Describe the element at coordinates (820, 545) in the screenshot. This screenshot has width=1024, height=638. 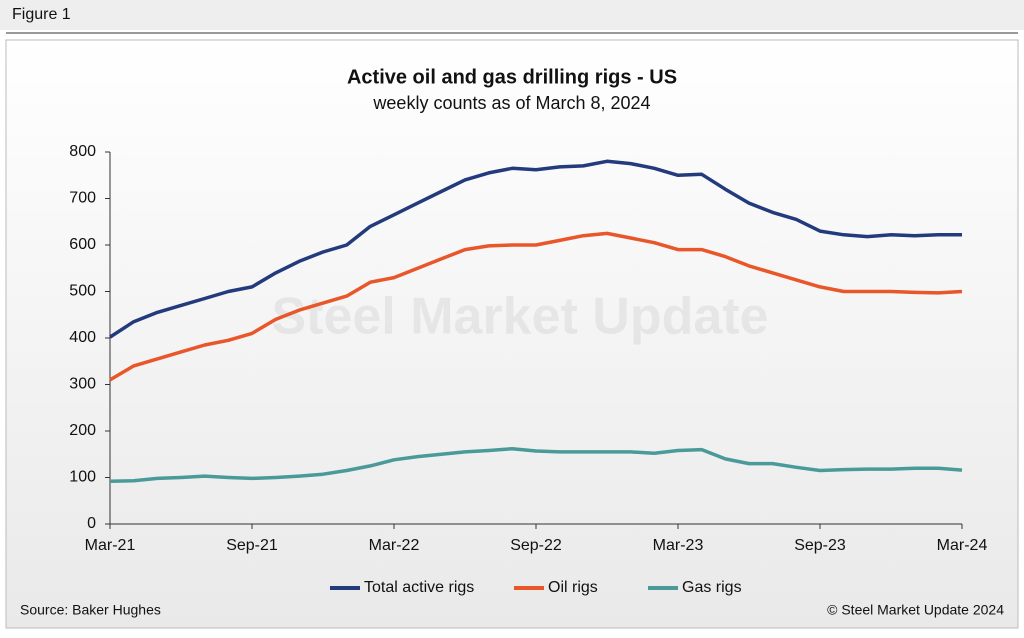
I see `x-tick-label: Sep-23` at that location.